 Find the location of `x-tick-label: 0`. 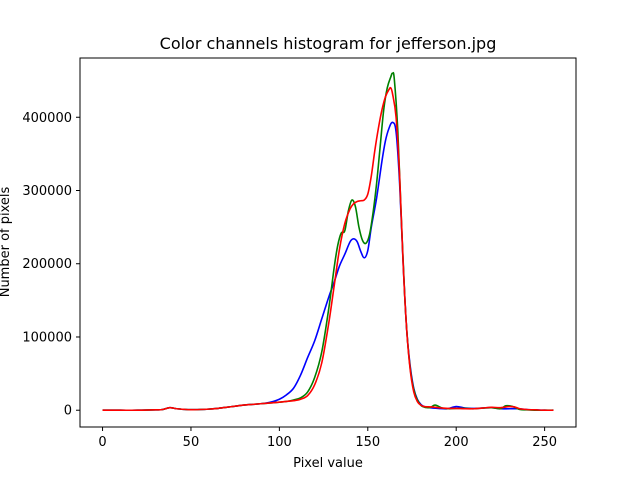

x-tick-label: 0 is located at coordinates (102, 442).